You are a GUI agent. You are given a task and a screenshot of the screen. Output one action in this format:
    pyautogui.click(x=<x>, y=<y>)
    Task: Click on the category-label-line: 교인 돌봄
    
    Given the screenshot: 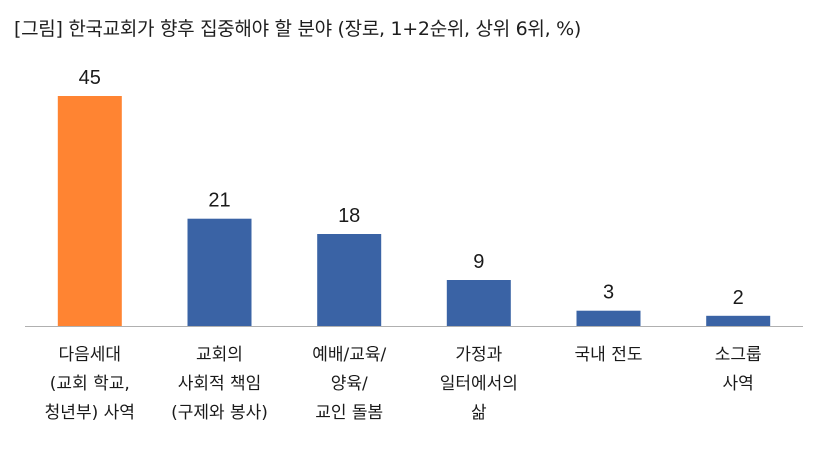 What is the action you would take?
    pyautogui.click(x=349, y=413)
    